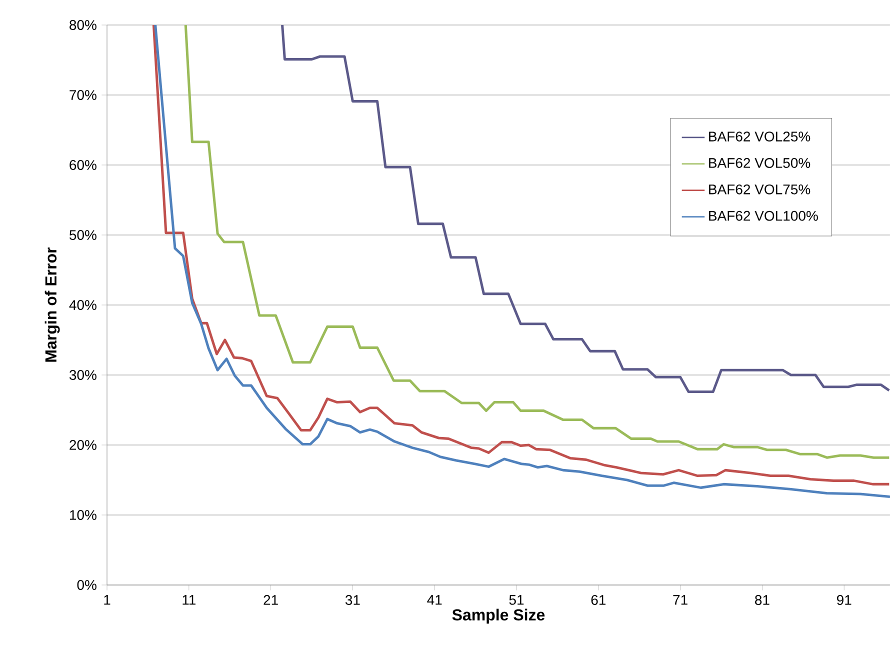 The height and width of the screenshot is (654, 890). Describe the element at coordinates (759, 163) in the screenshot. I see `legend-label: BAF62 VOL50%` at that location.